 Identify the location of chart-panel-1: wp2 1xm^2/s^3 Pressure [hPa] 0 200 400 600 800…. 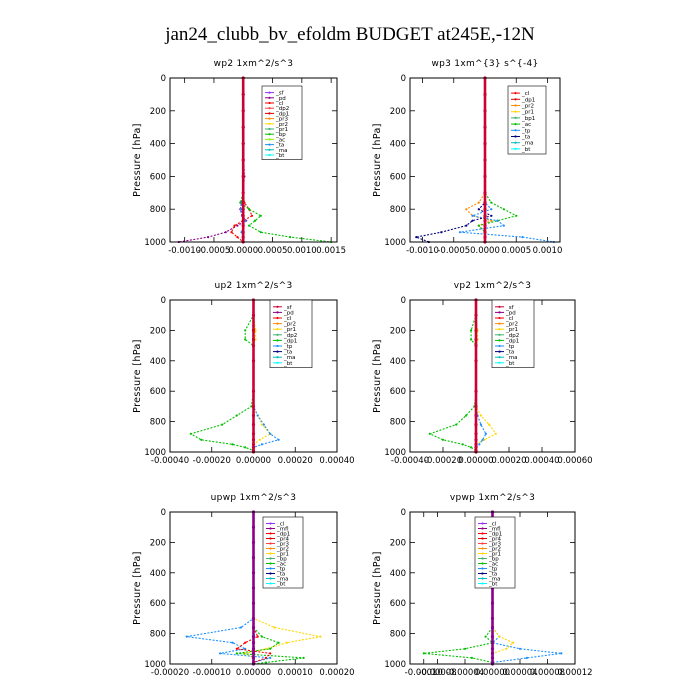
(239, 157).